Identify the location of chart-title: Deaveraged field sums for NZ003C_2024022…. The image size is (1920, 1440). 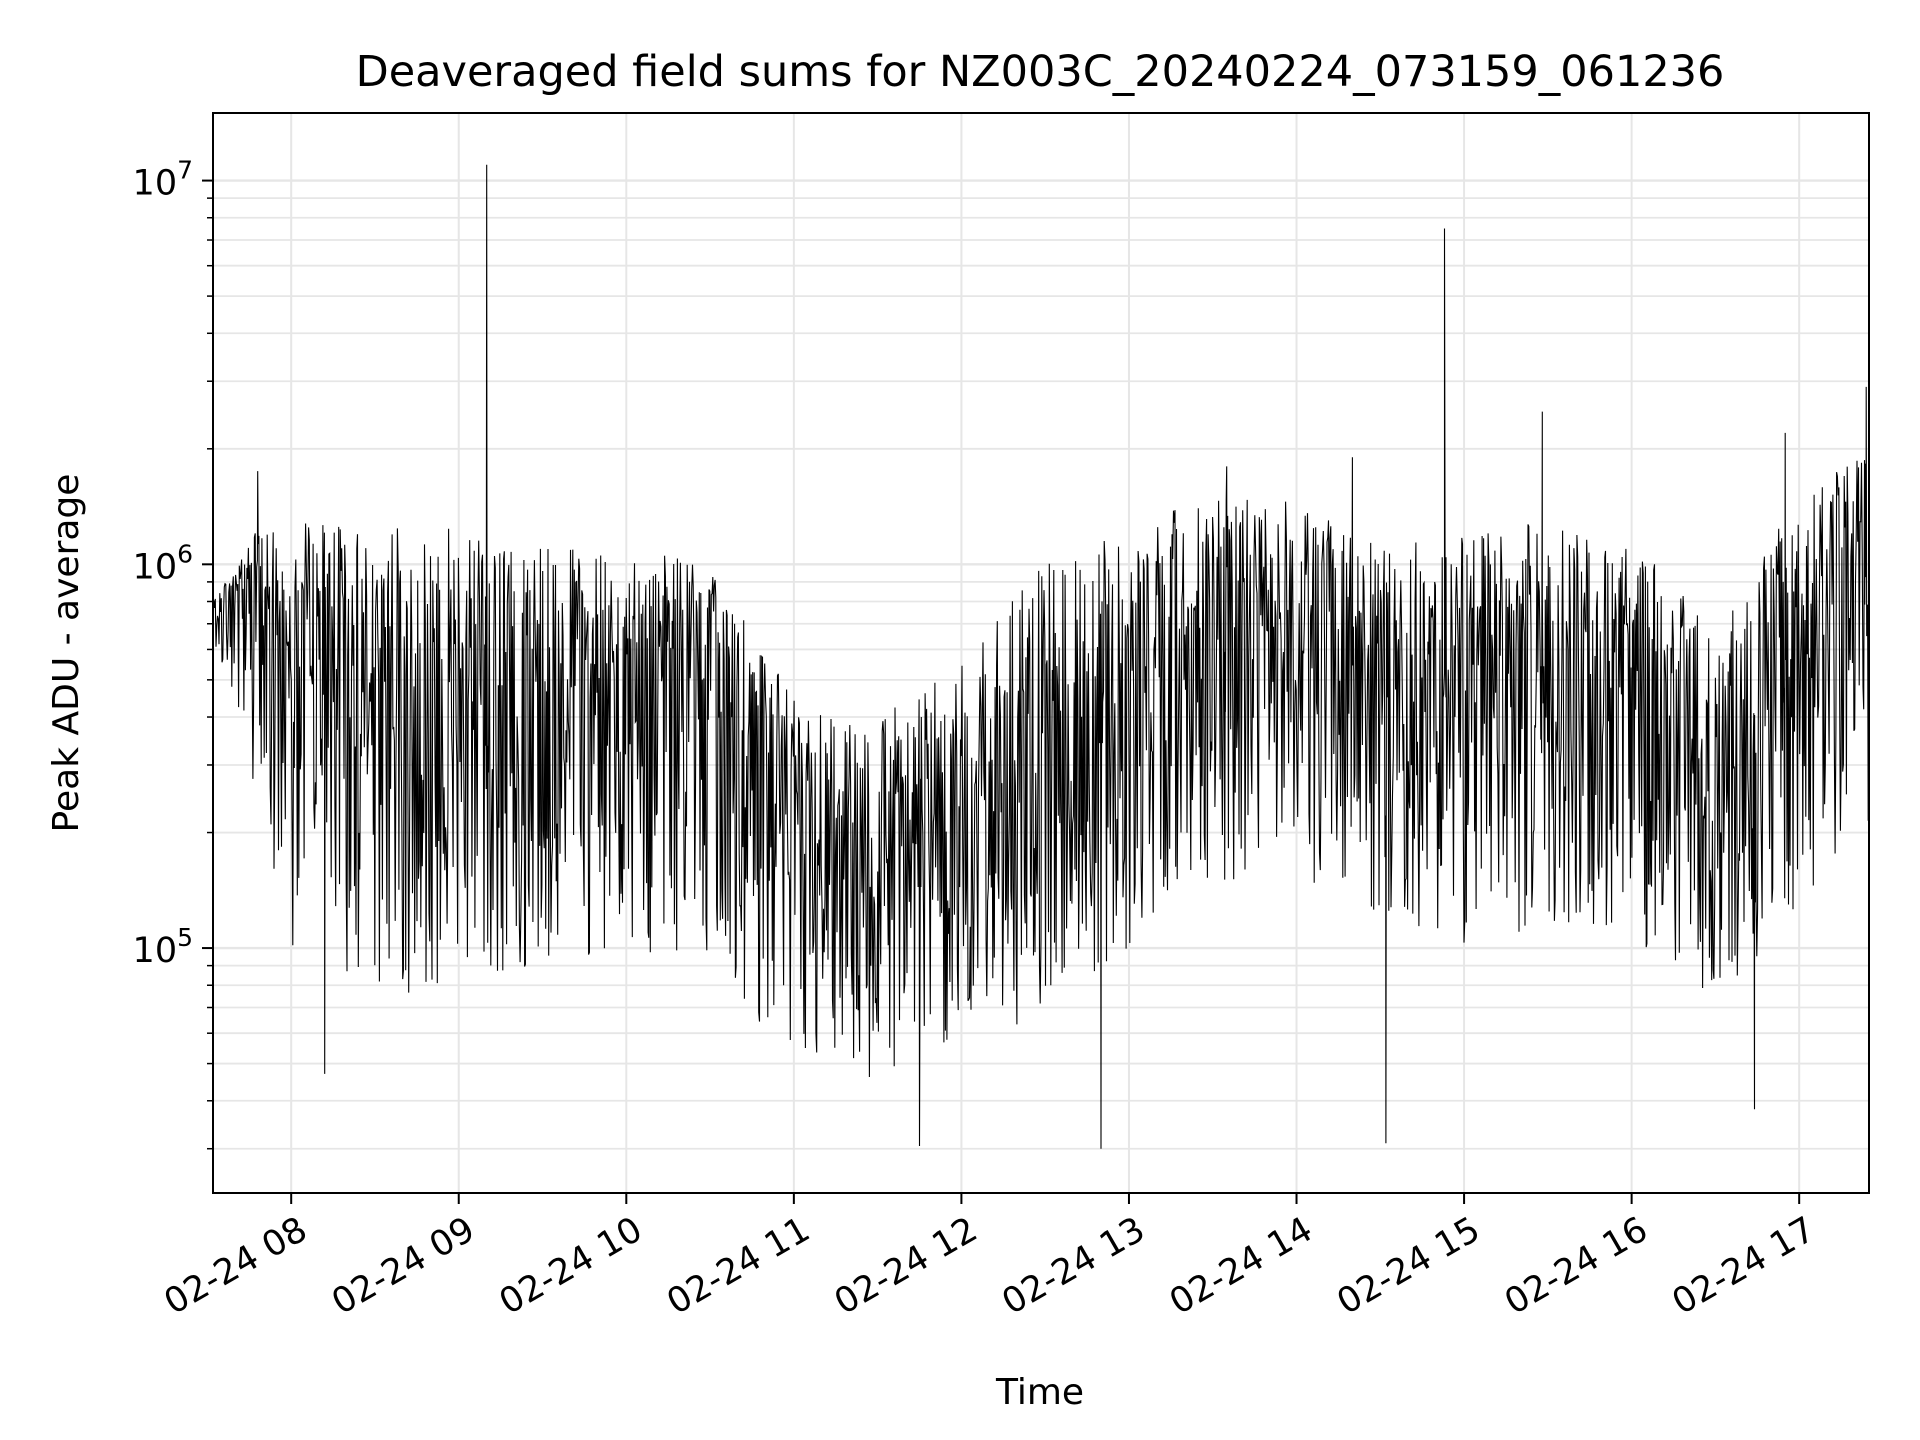
(1040, 72).